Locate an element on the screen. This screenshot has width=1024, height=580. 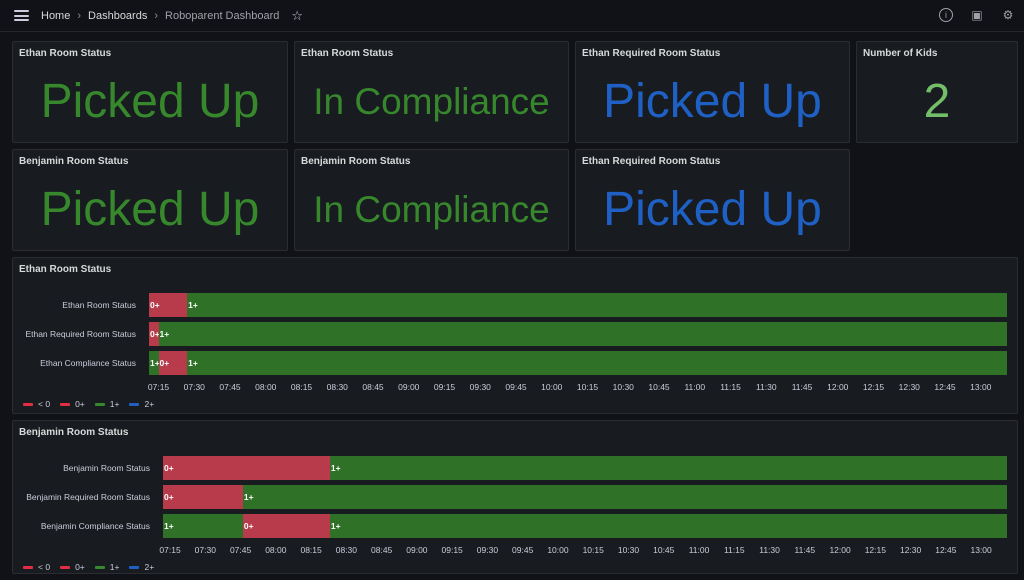
x-axis-tick: 11:00 is located at coordinates (699, 550).